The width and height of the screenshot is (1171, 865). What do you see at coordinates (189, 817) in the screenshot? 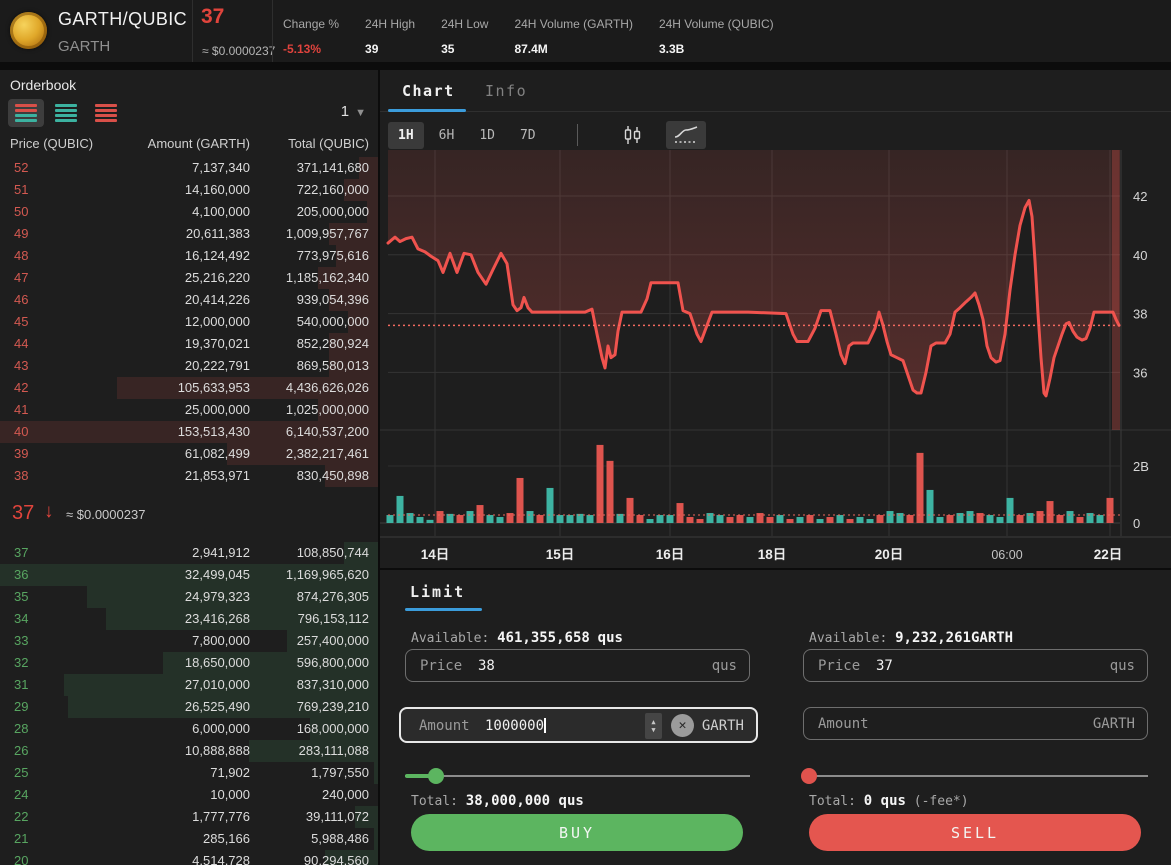
I see `bid-row: 22 1,777,776 39,111,072` at bounding box center [189, 817].